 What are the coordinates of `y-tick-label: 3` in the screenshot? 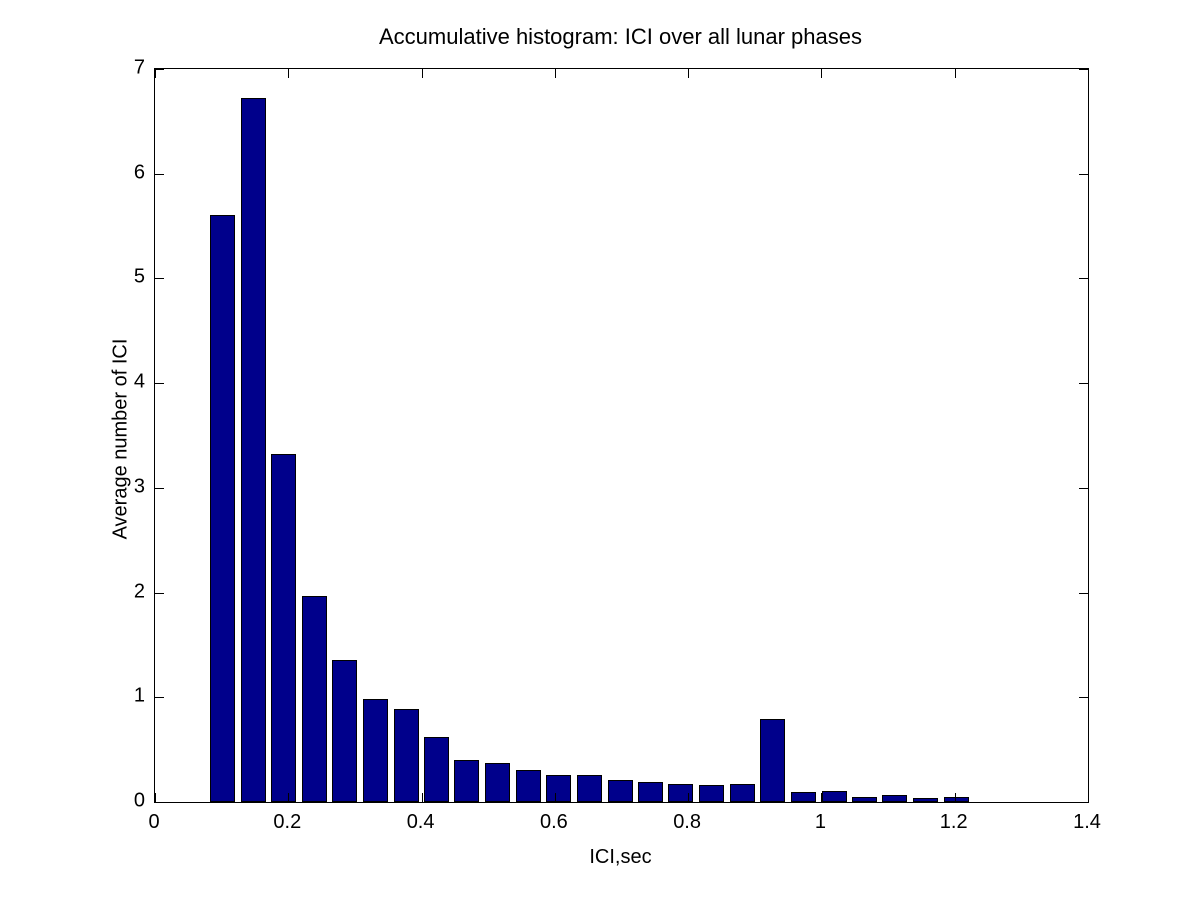 It's located at (139, 486).